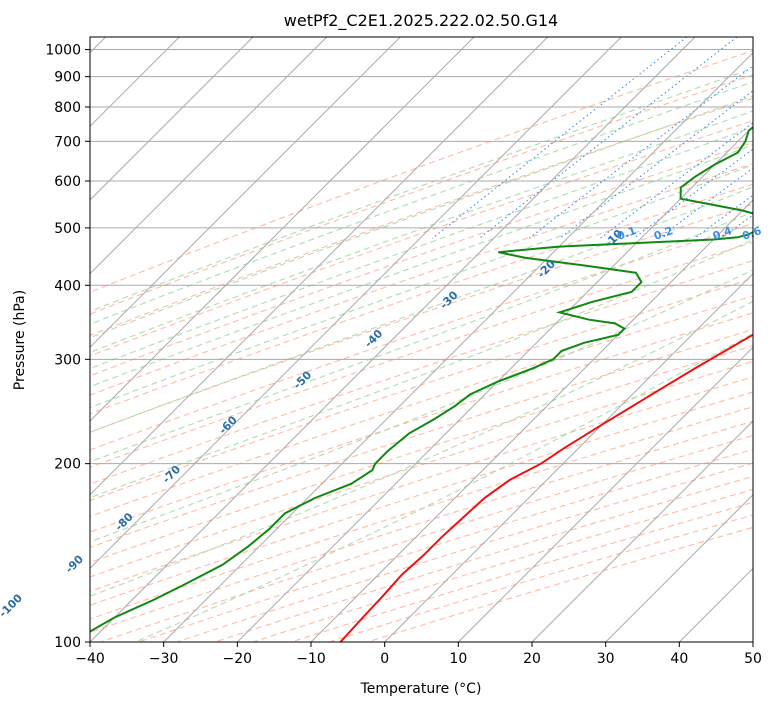 The width and height of the screenshot is (775, 708). What do you see at coordinates (626, 233) in the screenshot?
I see `mixing-ratio-label: 0.1` at bounding box center [626, 233].